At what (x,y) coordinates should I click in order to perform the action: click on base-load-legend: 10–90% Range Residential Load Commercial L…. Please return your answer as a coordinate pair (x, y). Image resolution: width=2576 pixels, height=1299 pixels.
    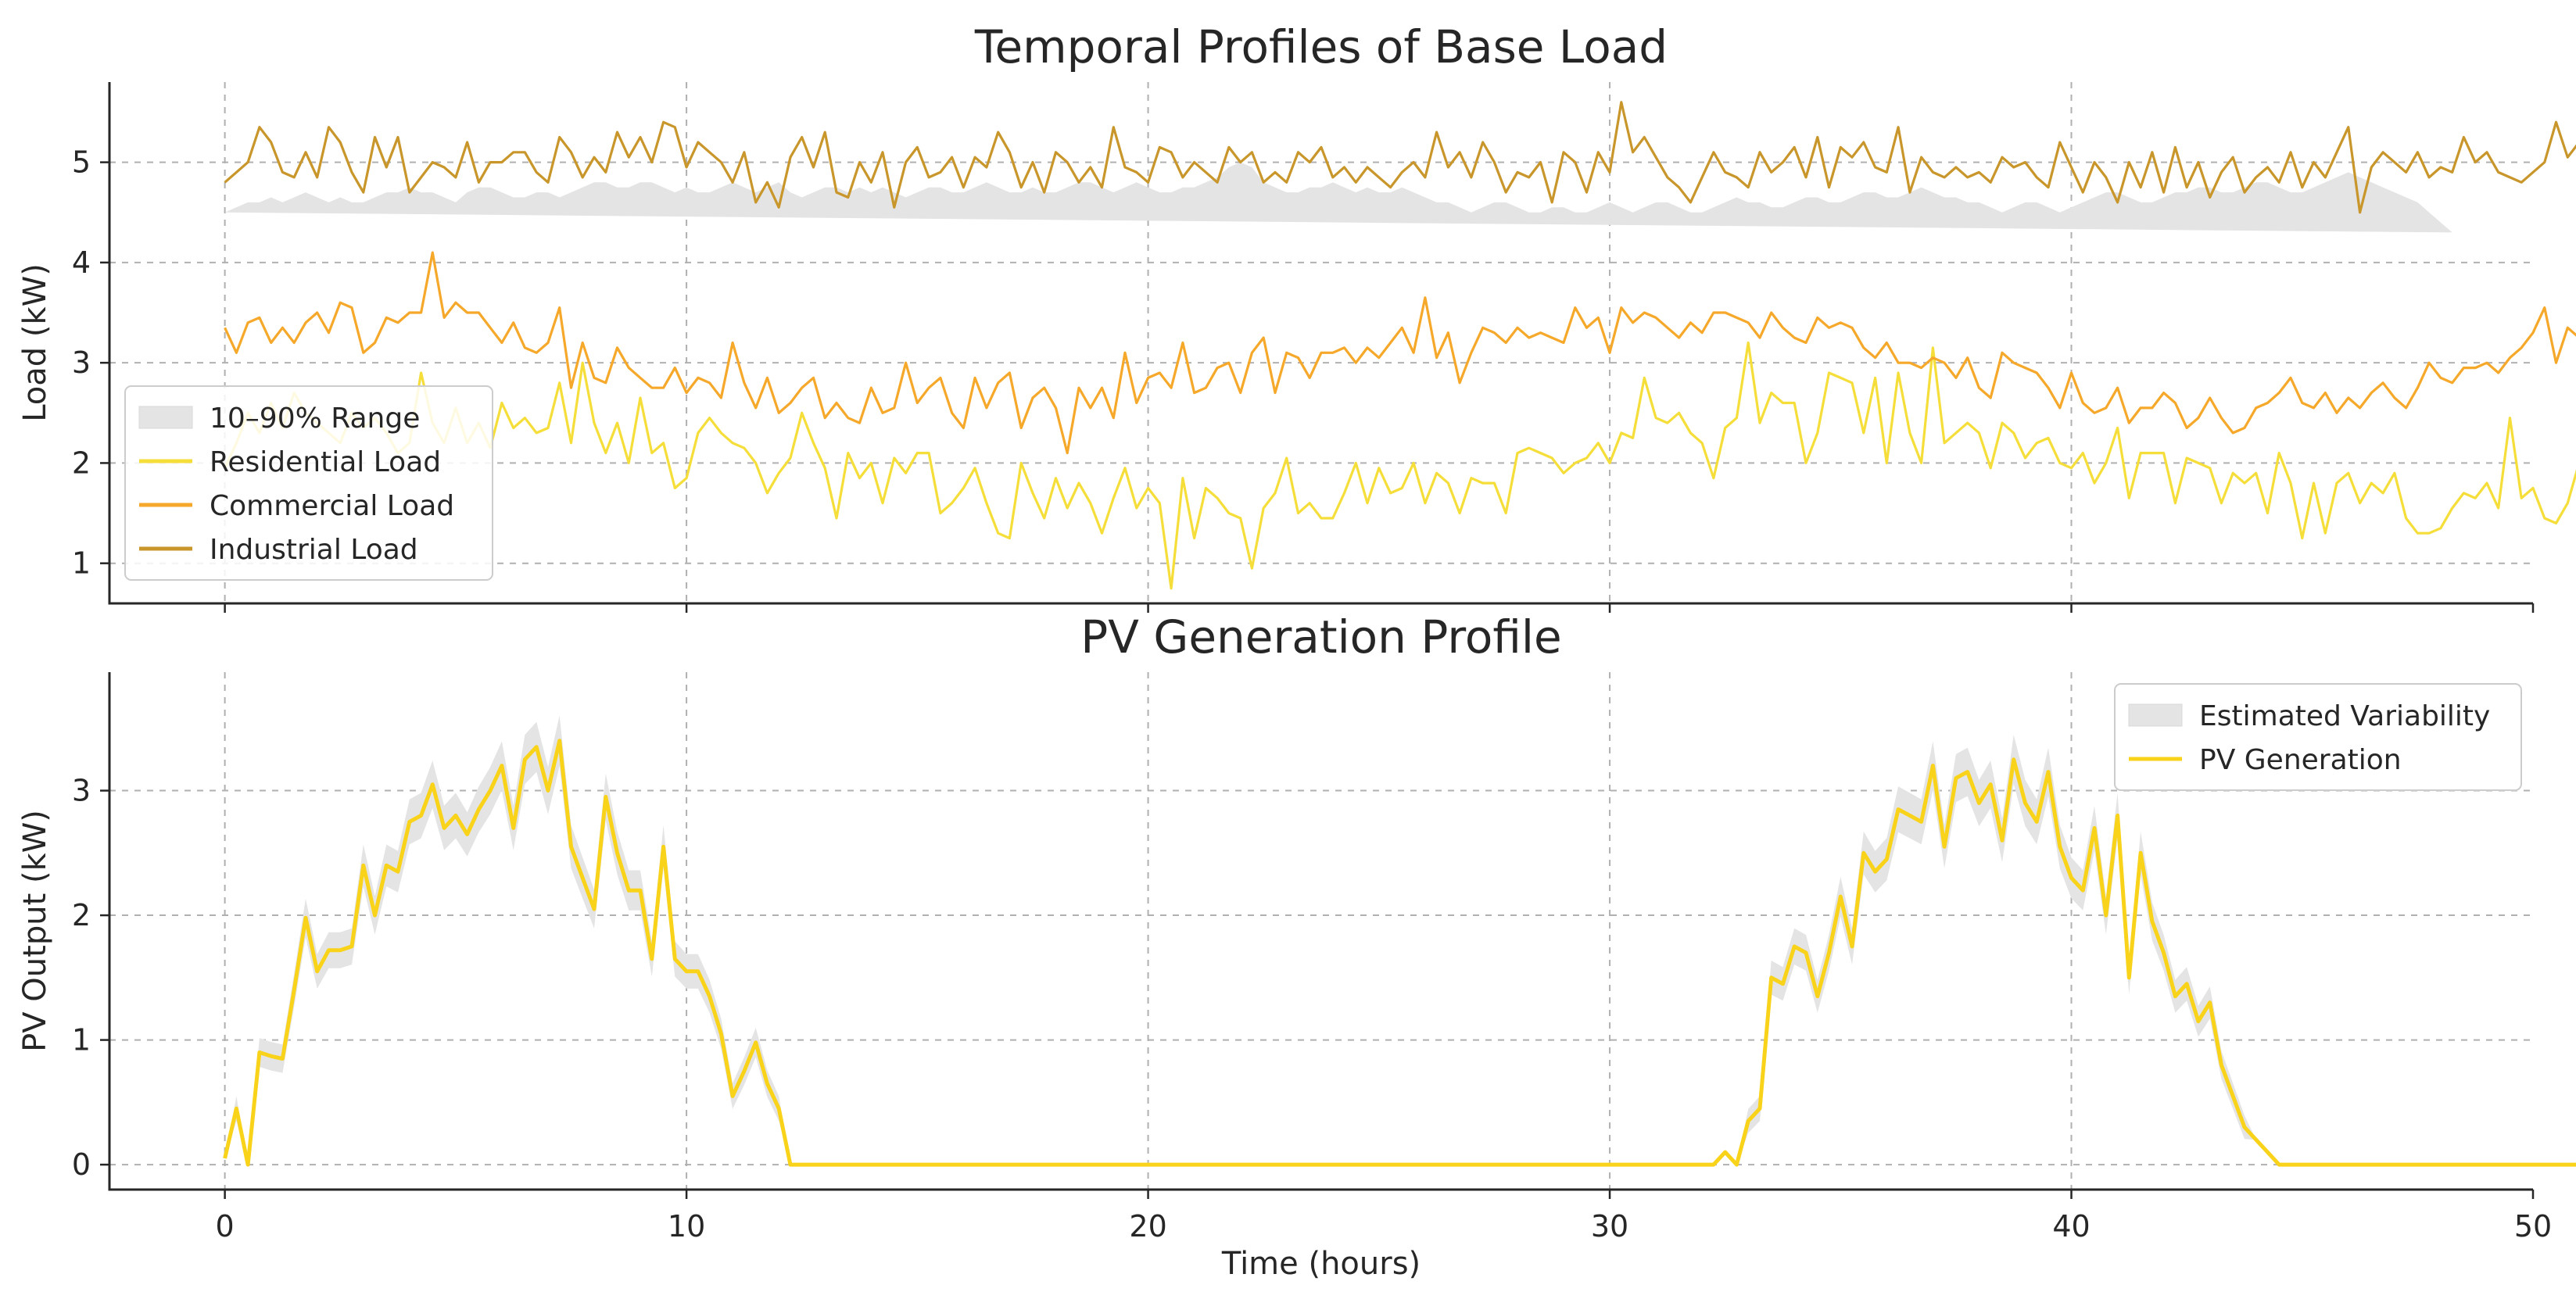
    Looking at the image, I should click on (308, 483).